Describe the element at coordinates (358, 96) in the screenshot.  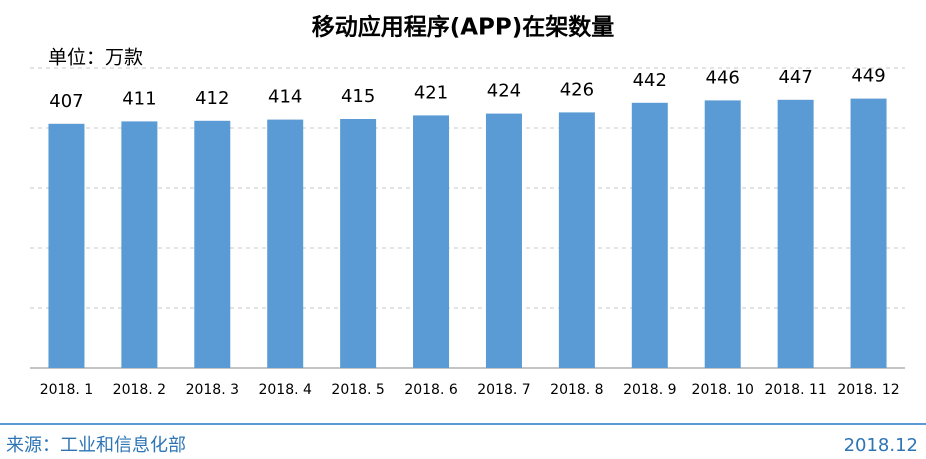
I see `value-label: 415` at that location.